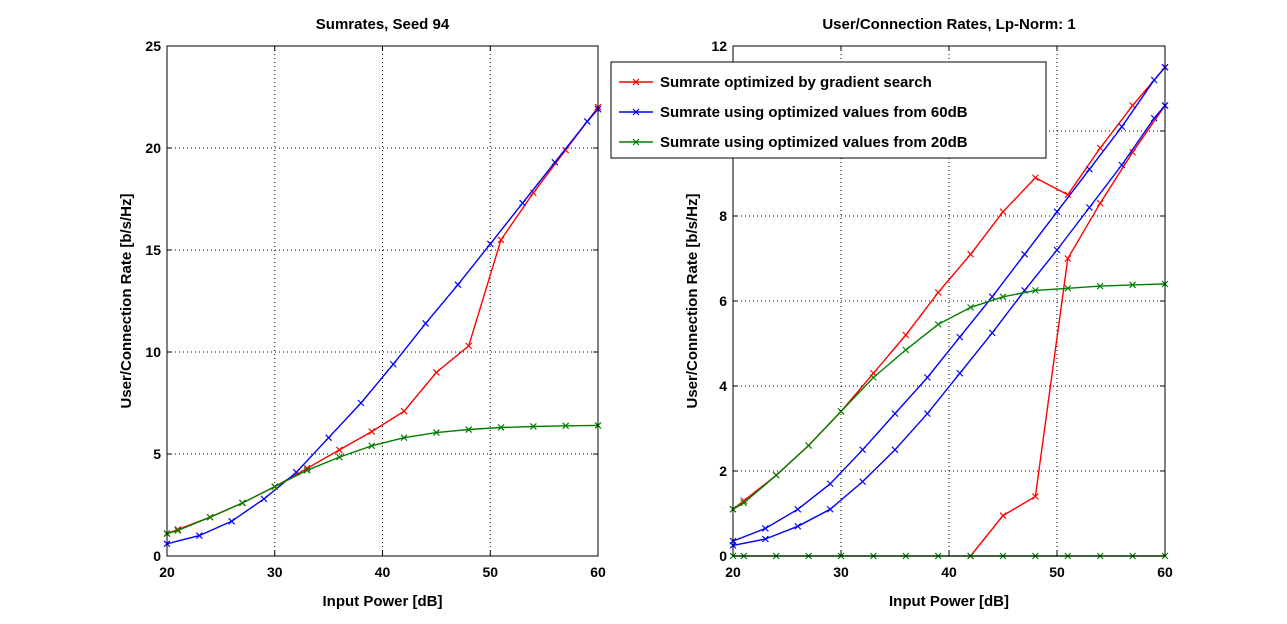  Describe the element at coordinates (153, 352) in the screenshot. I see `y-tick-label: 10` at that location.